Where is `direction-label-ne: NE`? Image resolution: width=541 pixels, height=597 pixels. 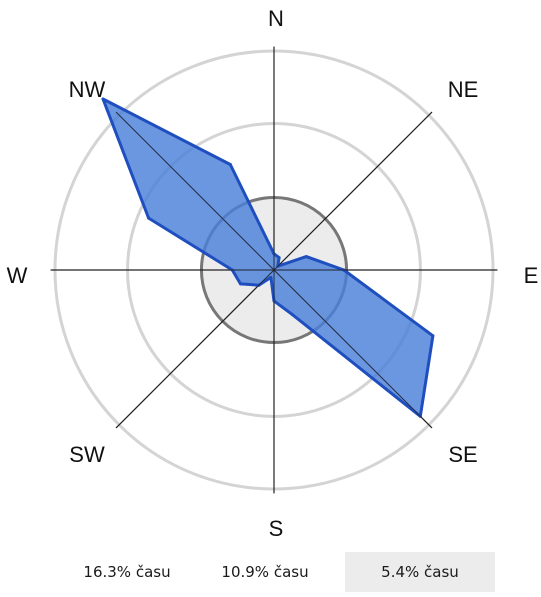
direction-label-ne: NE is located at coordinates (463, 89).